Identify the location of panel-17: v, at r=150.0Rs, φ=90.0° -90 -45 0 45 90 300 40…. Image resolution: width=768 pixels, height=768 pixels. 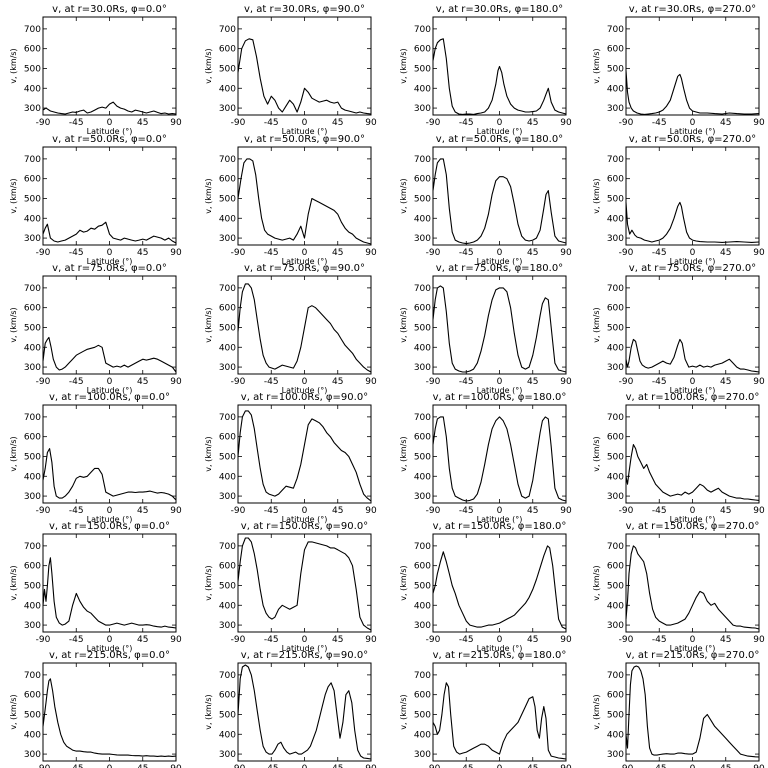
(290, 587).